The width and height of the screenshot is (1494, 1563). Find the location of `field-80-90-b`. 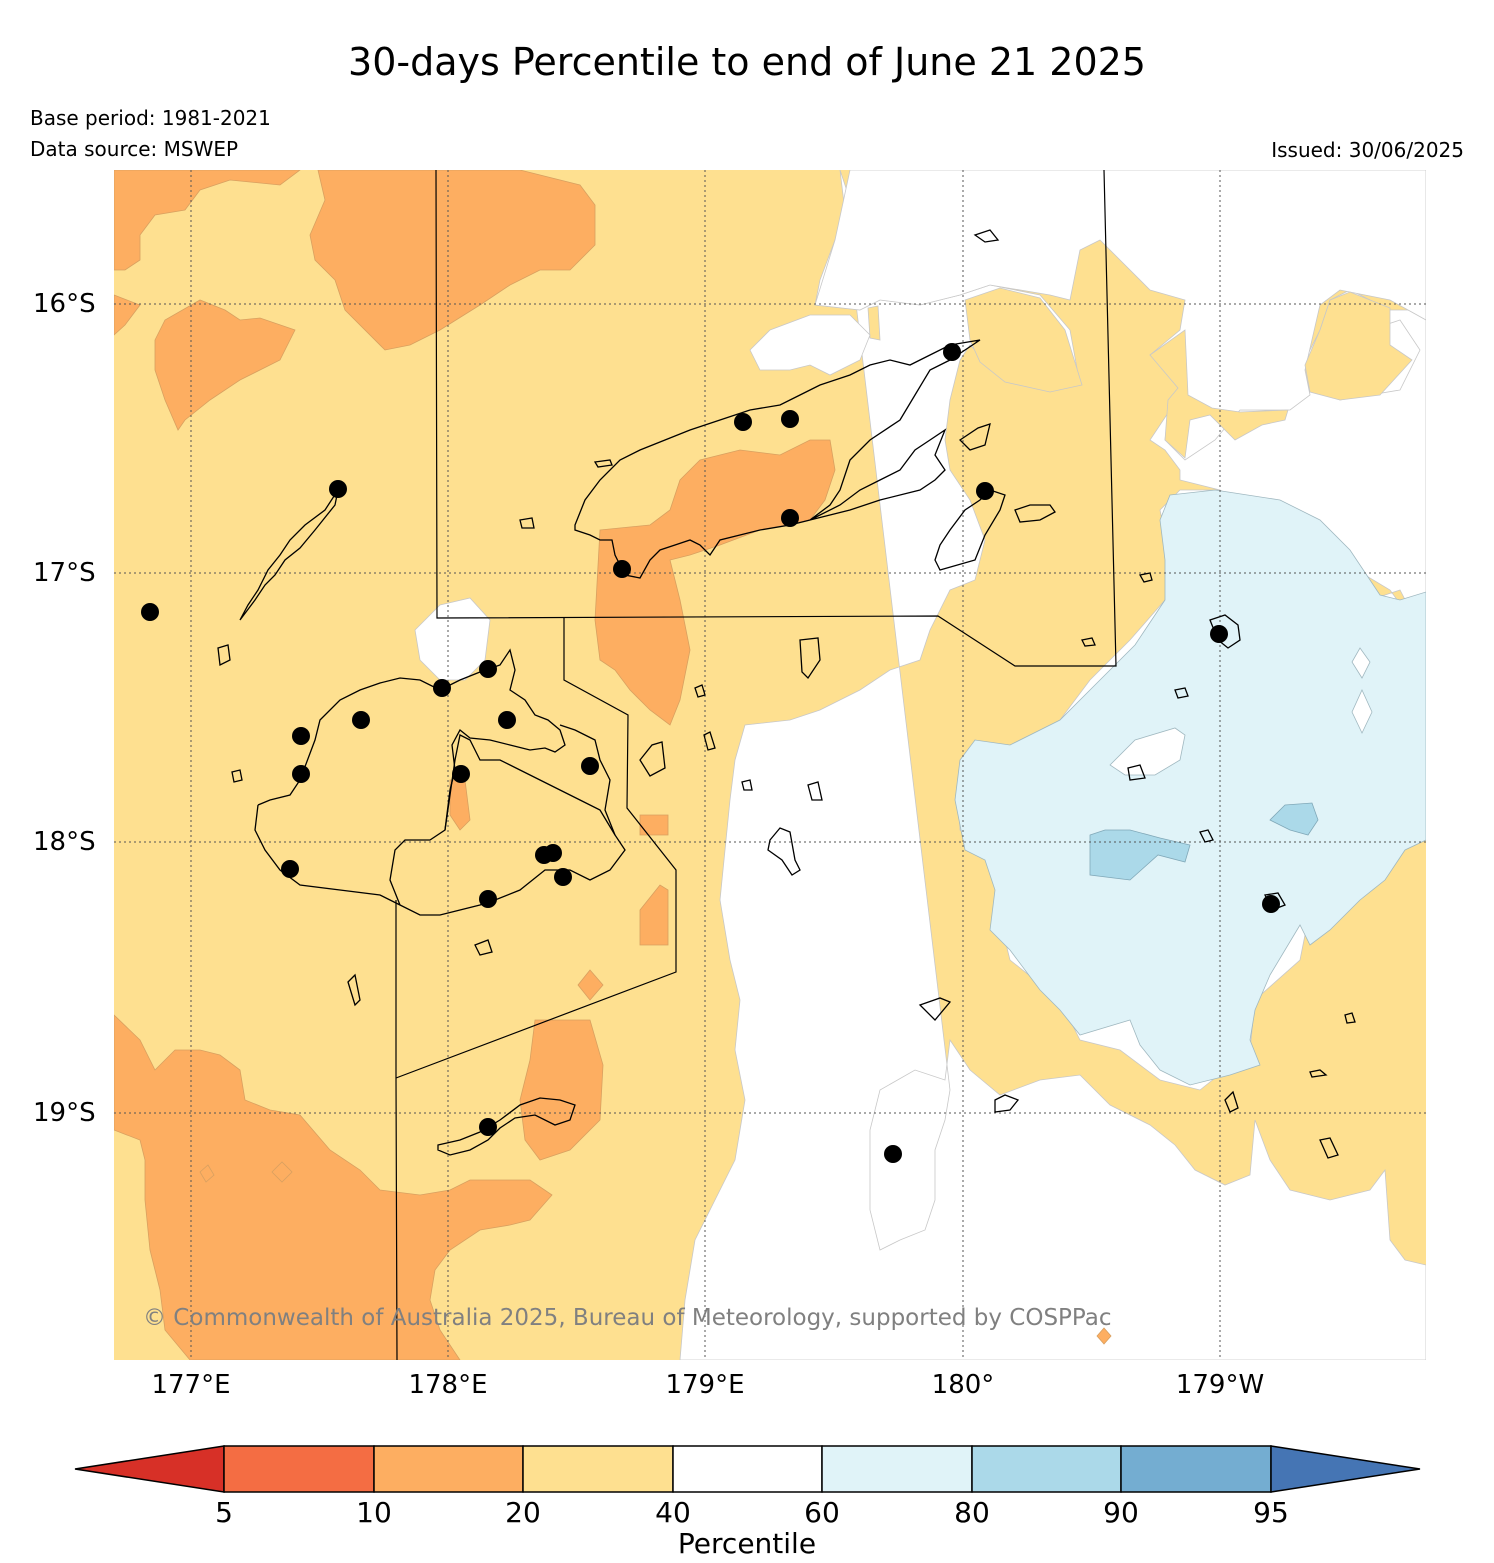

field-80-90-b is located at coordinates (1294, 819).